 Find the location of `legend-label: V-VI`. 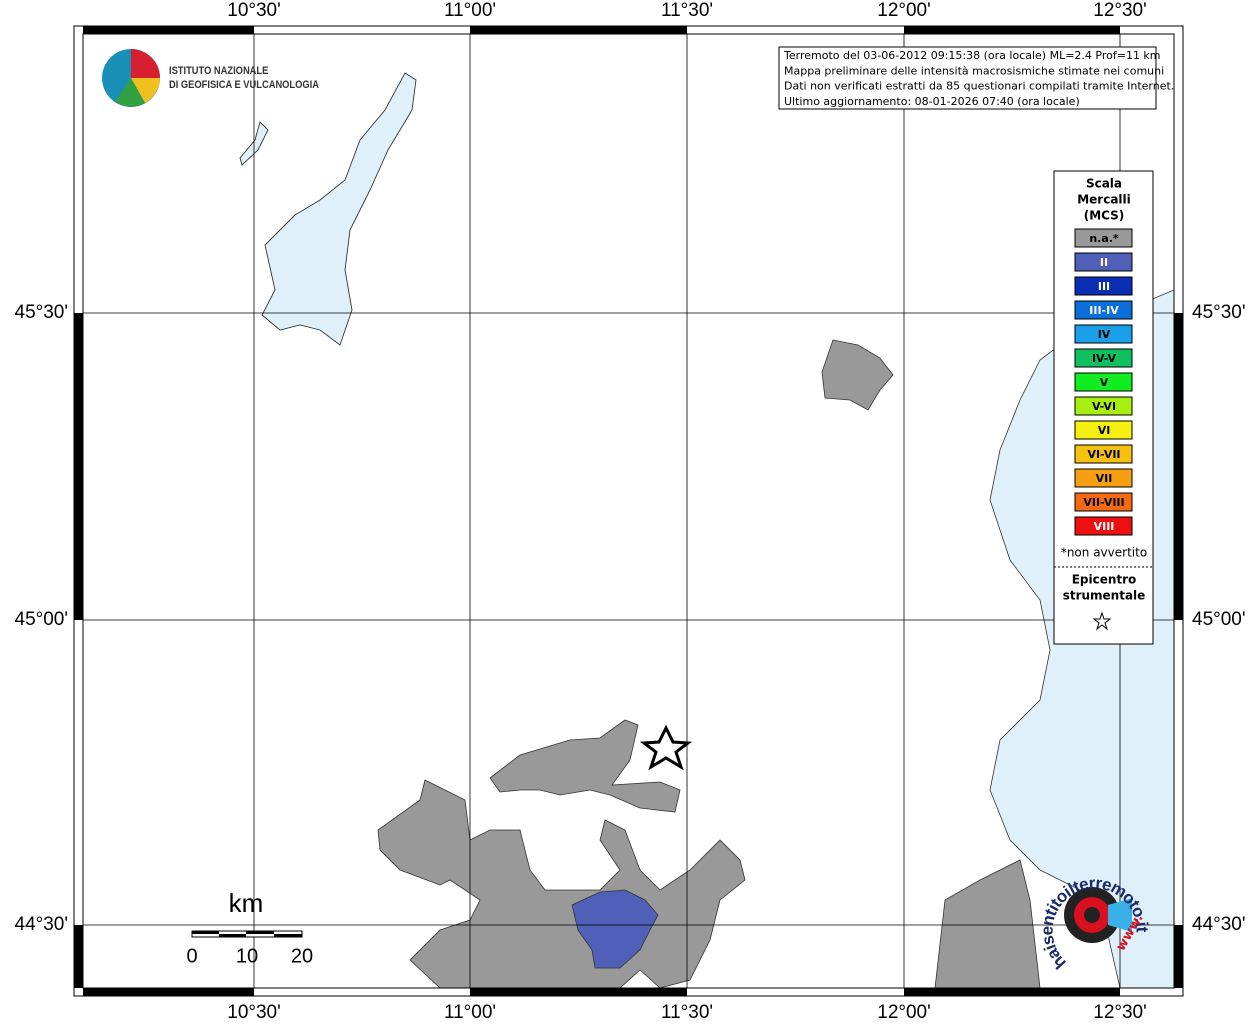

legend-label: V-VI is located at coordinates (1104, 406).